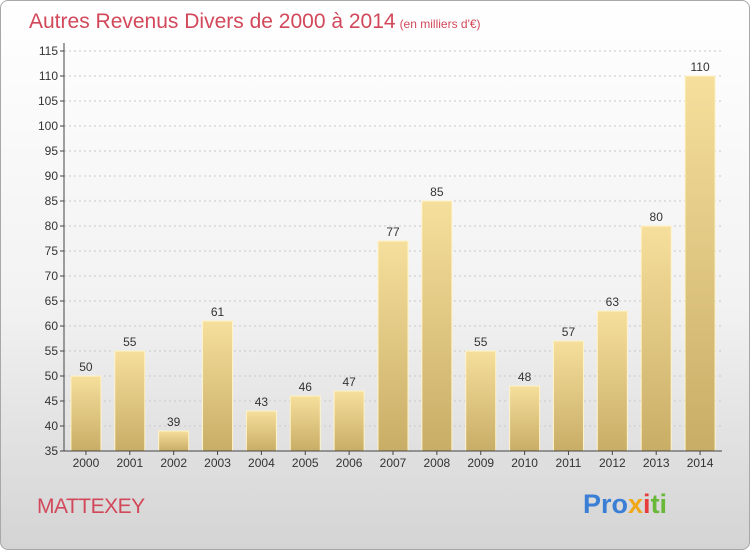 The image size is (750, 550). Describe the element at coordinates (612, 463) in the screenshot. I see `x-tick-label-2012: 2012` at that location.